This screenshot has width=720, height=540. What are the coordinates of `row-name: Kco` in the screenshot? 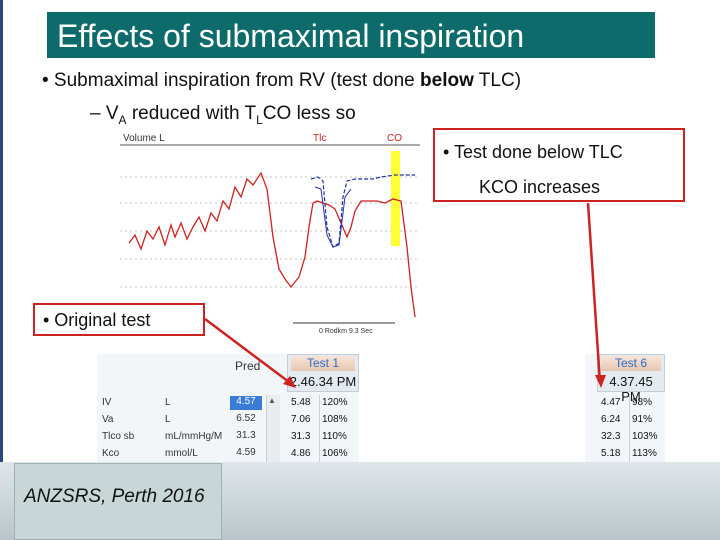 It's located at (111, 453).